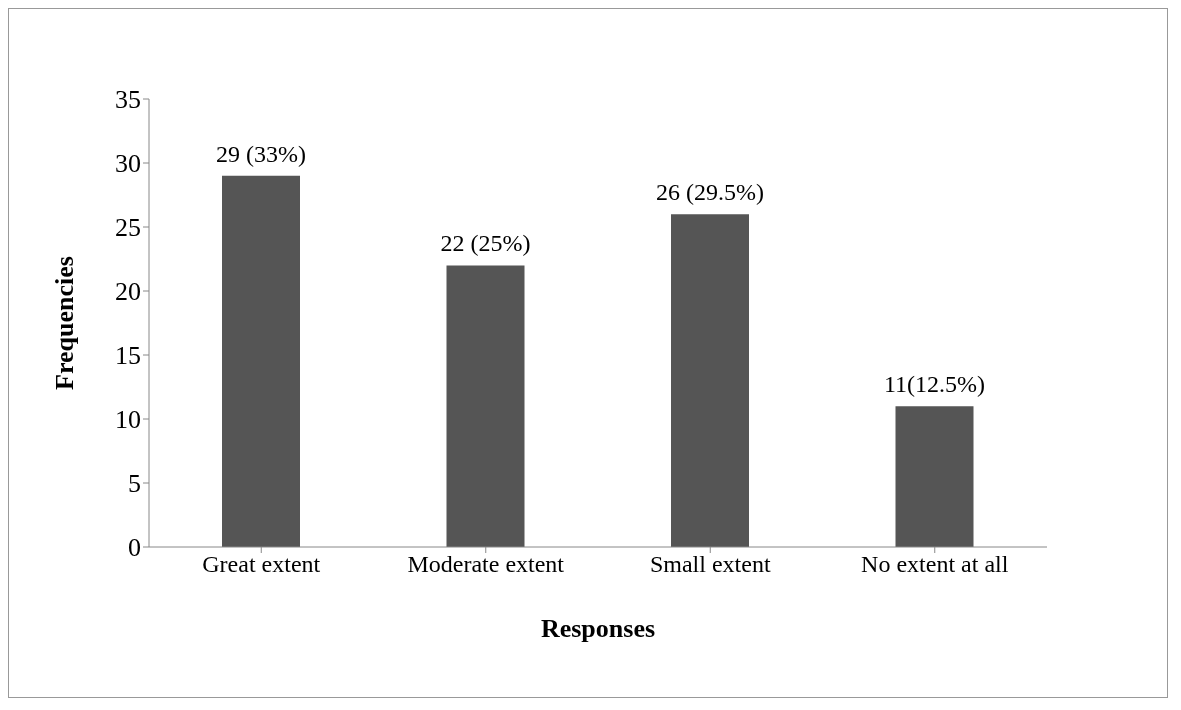 This screenshot has width=1181, height=710. I want to click on y-tick-label: 10, so click(128, 420).